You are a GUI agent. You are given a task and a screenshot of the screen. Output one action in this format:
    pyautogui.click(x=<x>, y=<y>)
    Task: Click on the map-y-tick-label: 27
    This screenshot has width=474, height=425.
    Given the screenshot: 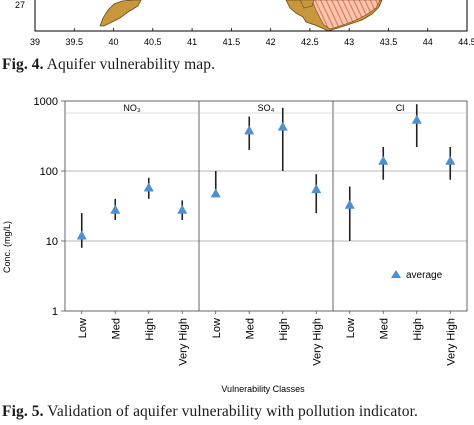 What is the action you would take?
    pyautogui.click(x=20, y=5)
    